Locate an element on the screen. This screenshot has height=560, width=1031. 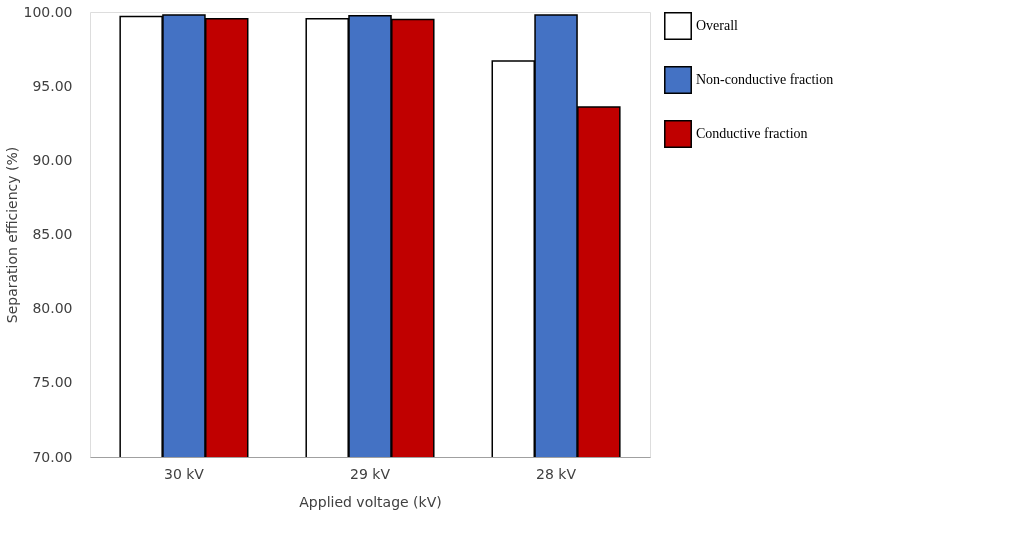
x-tick-label: 29 kV is located at coordinates (370, 473).